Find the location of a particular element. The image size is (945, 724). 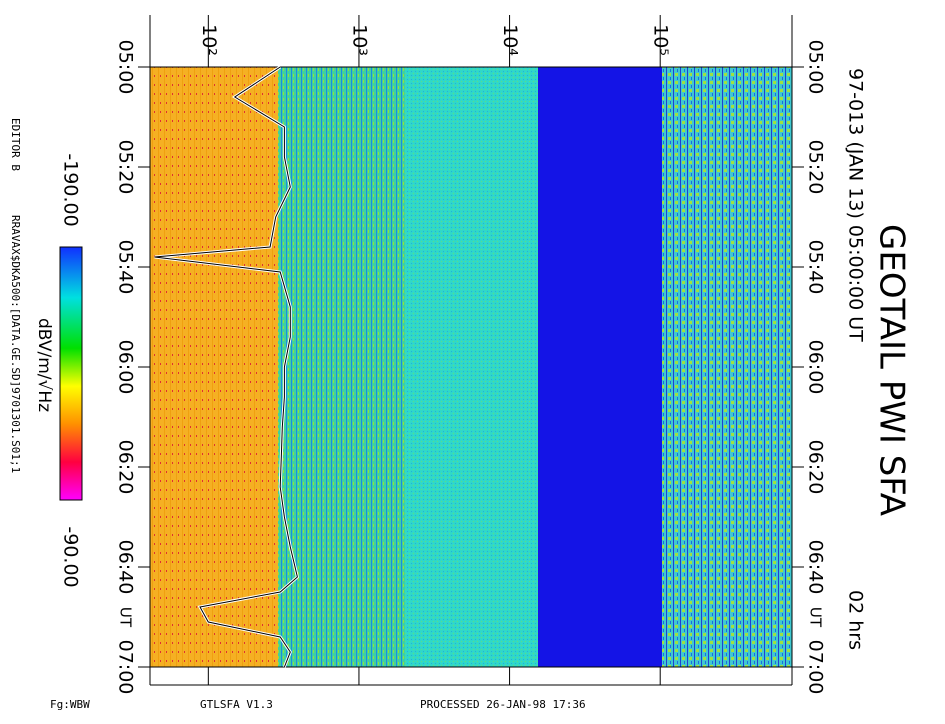

colorbar-tick-label: -90.00 is located at coordinates (71, 556).